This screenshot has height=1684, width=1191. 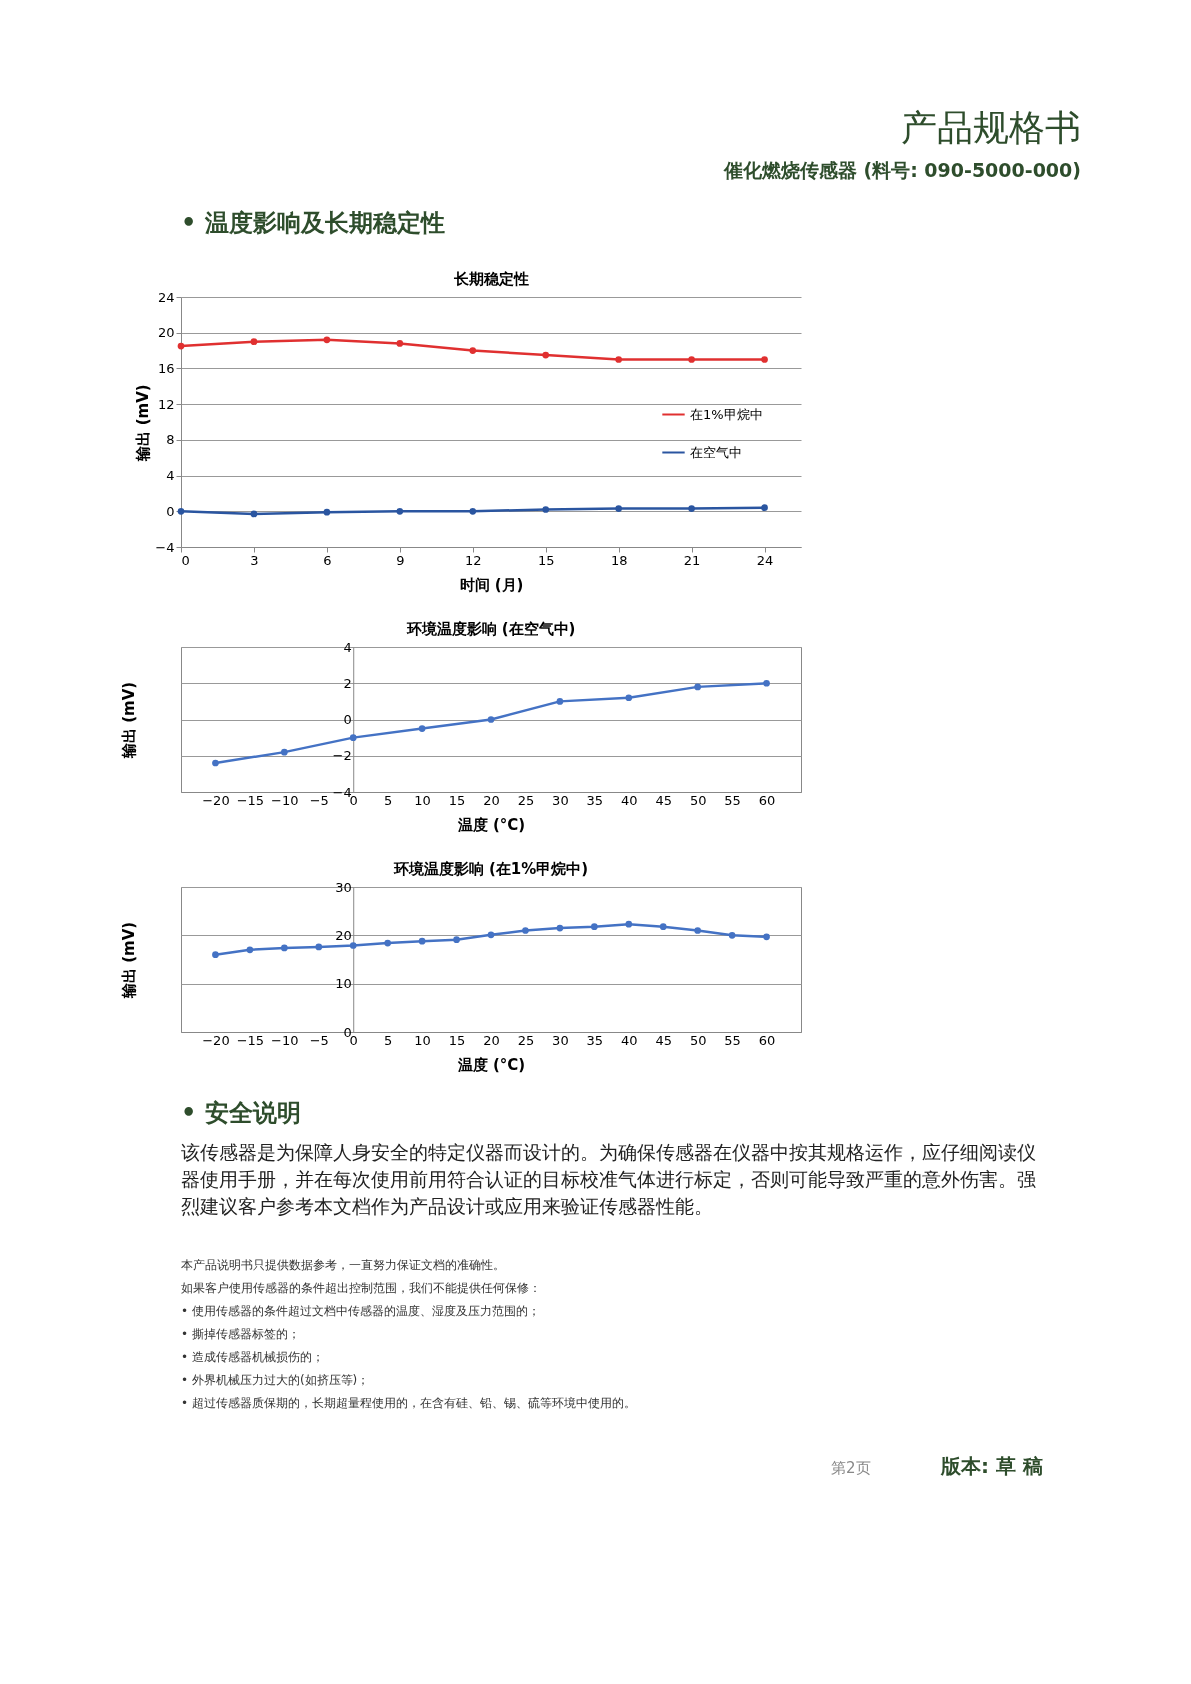 What do you see at coordinates (166, 368) in the screenshot?
I see `y-tick-label: 16` at bounding box center [166, 368].